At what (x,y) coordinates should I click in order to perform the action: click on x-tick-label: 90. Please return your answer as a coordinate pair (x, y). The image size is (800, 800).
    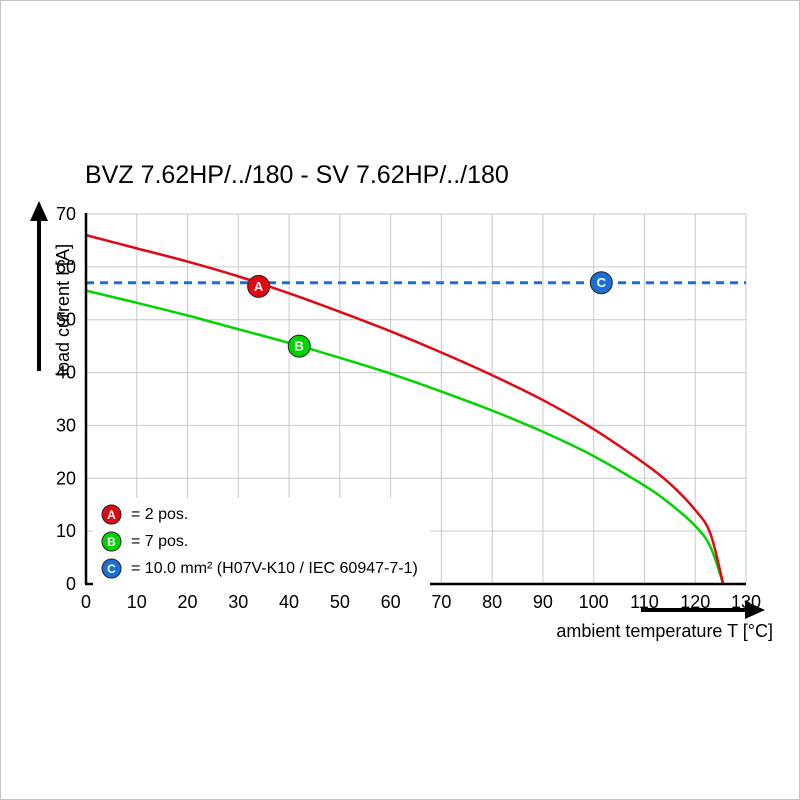
    Looking at the image, I should click on (543, 602).